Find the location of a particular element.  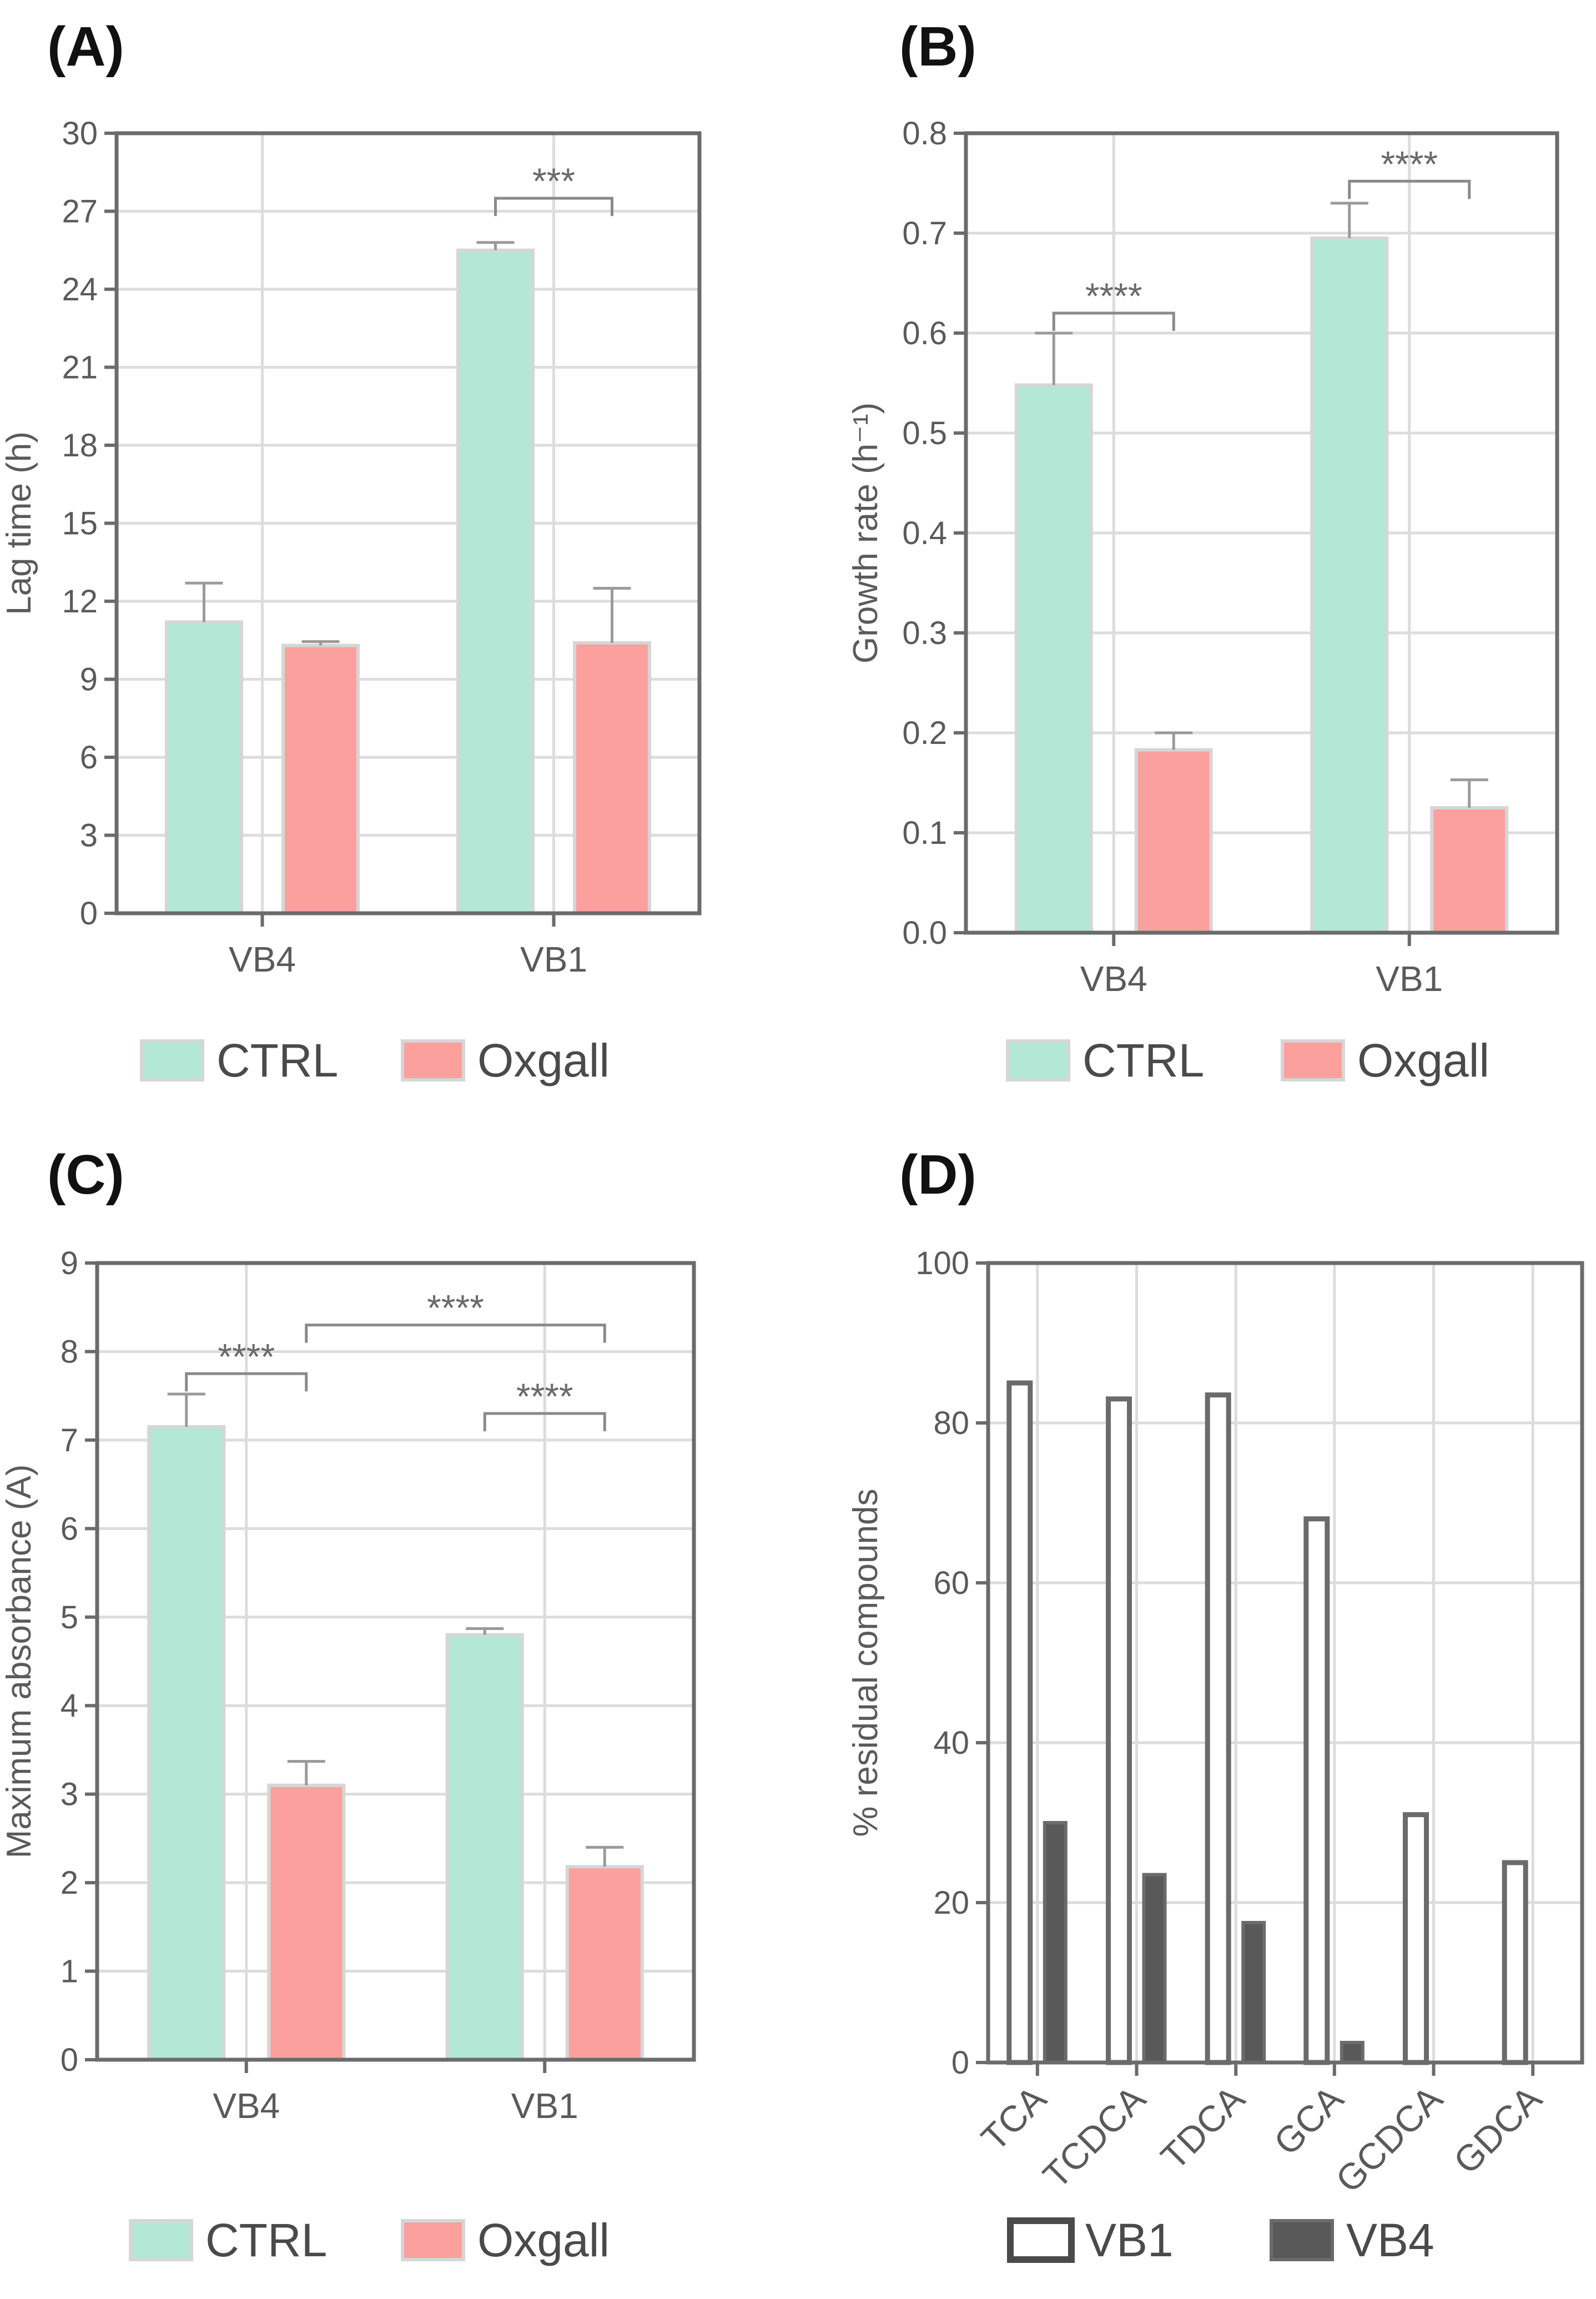

panel-label: (D) is located at coordinates (937, 1175).